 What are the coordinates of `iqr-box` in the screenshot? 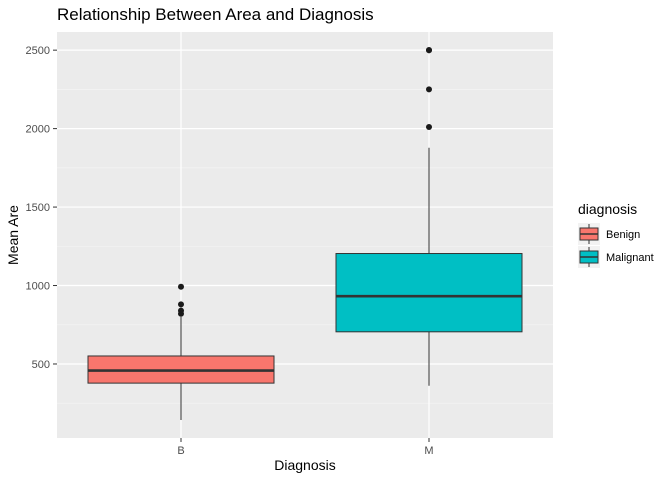 It's located at (429, 293).